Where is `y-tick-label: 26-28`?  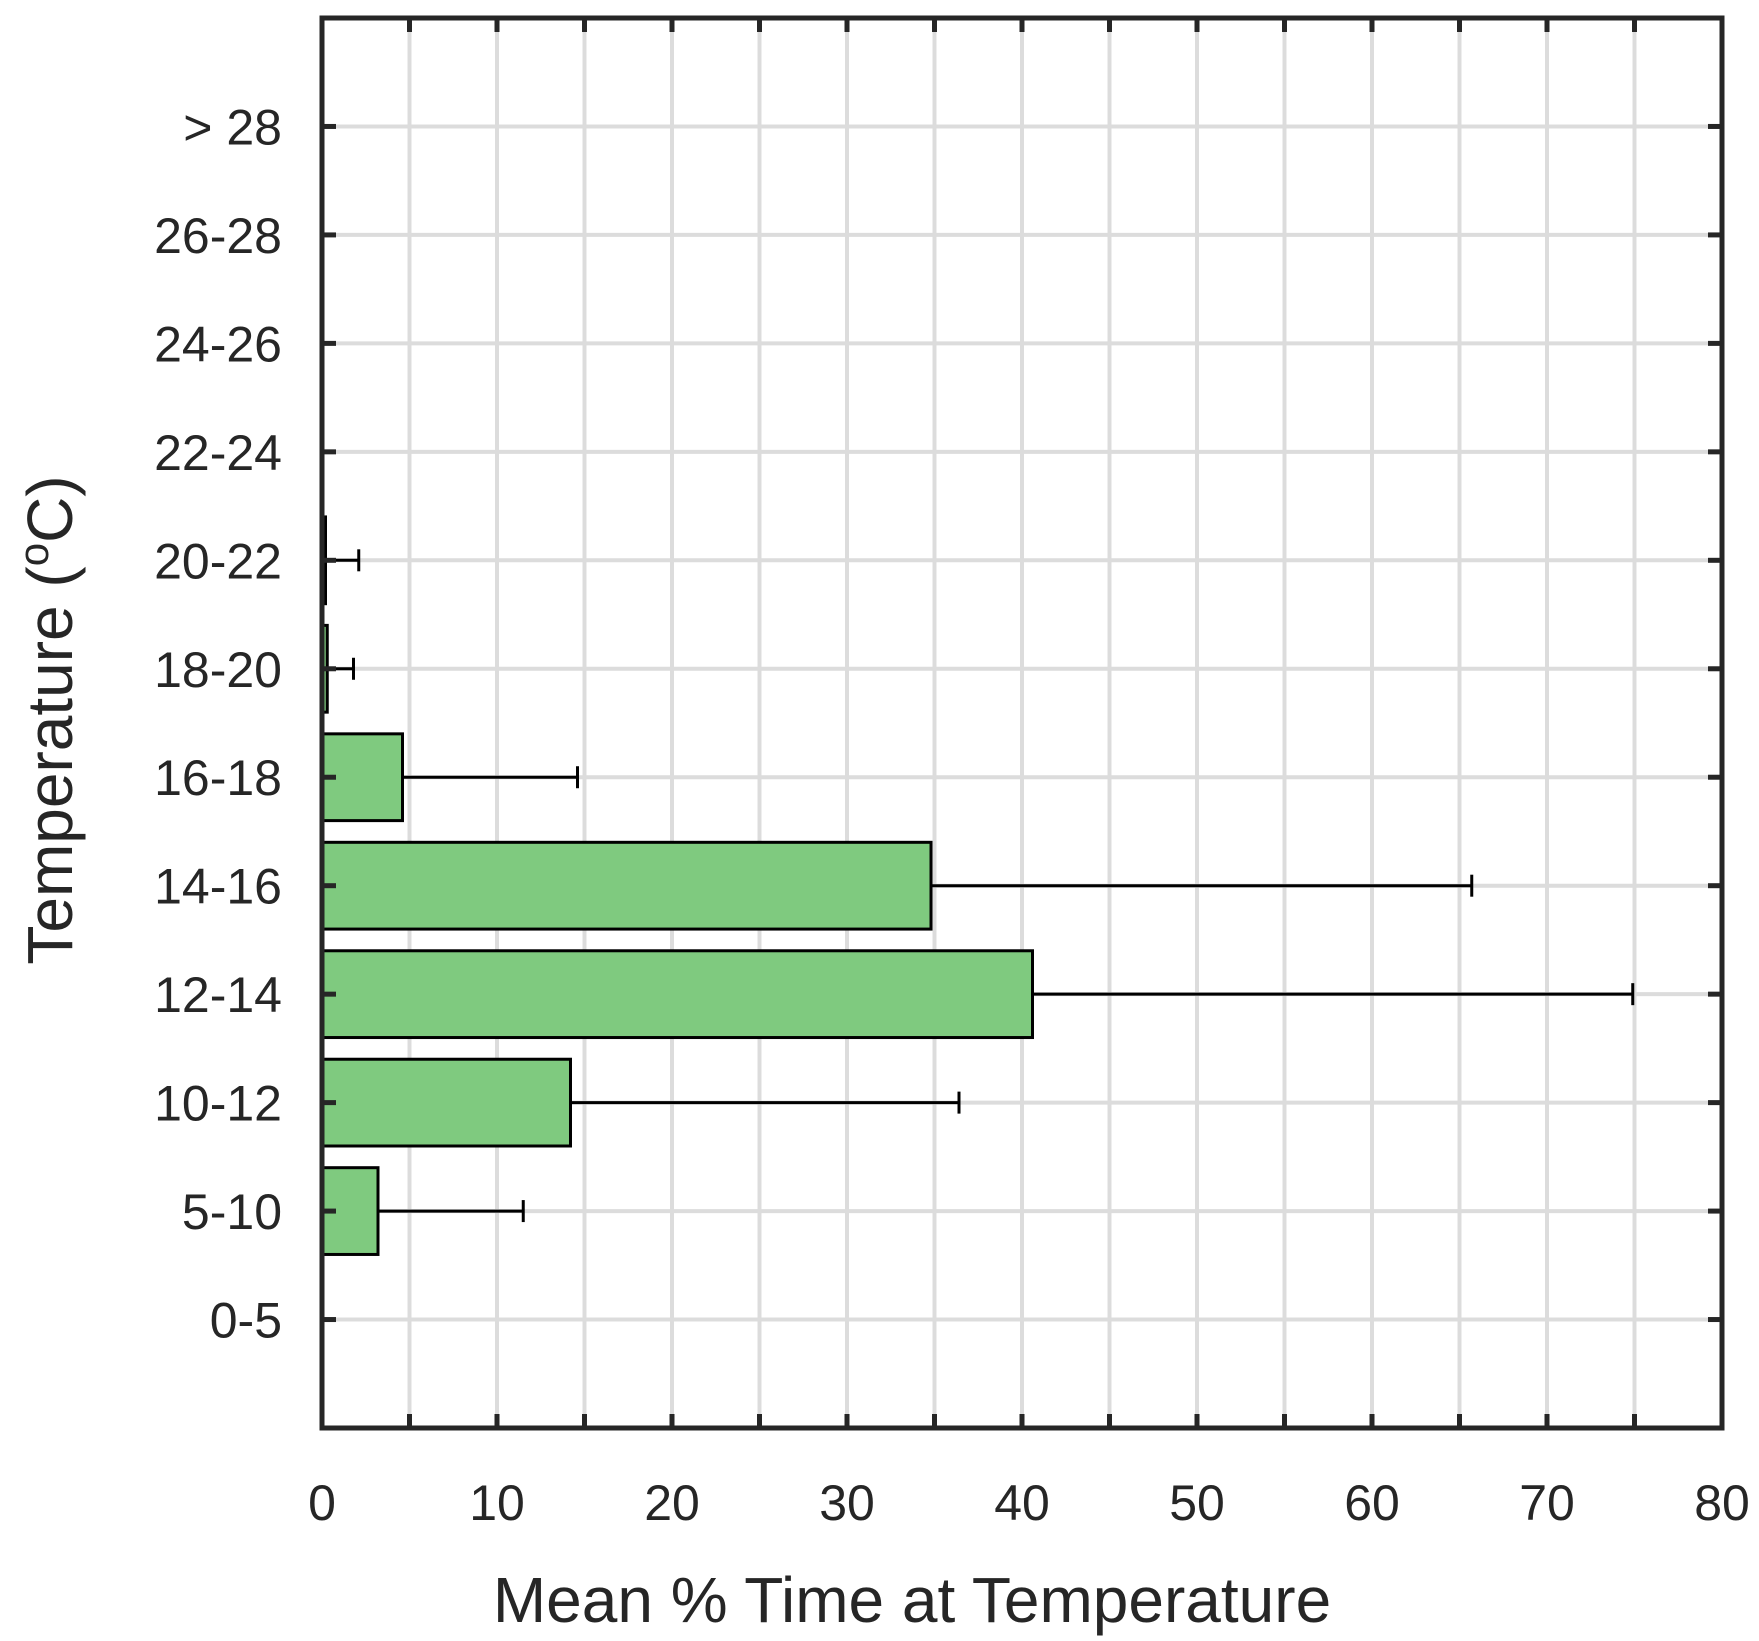
y-tick-label: 26-28 is located at coordinates (218, 236).